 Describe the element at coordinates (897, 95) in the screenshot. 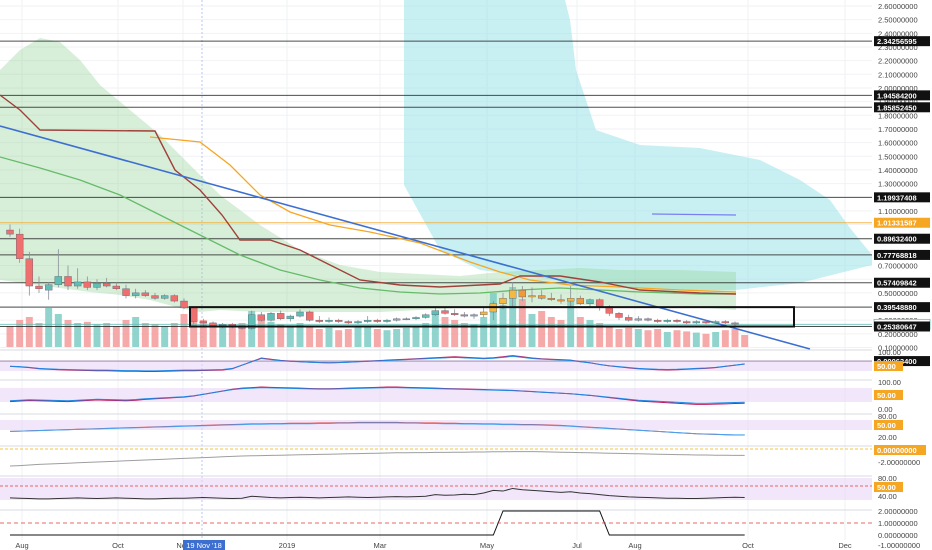

I see `level-label-text: 1.94584200` at that location.